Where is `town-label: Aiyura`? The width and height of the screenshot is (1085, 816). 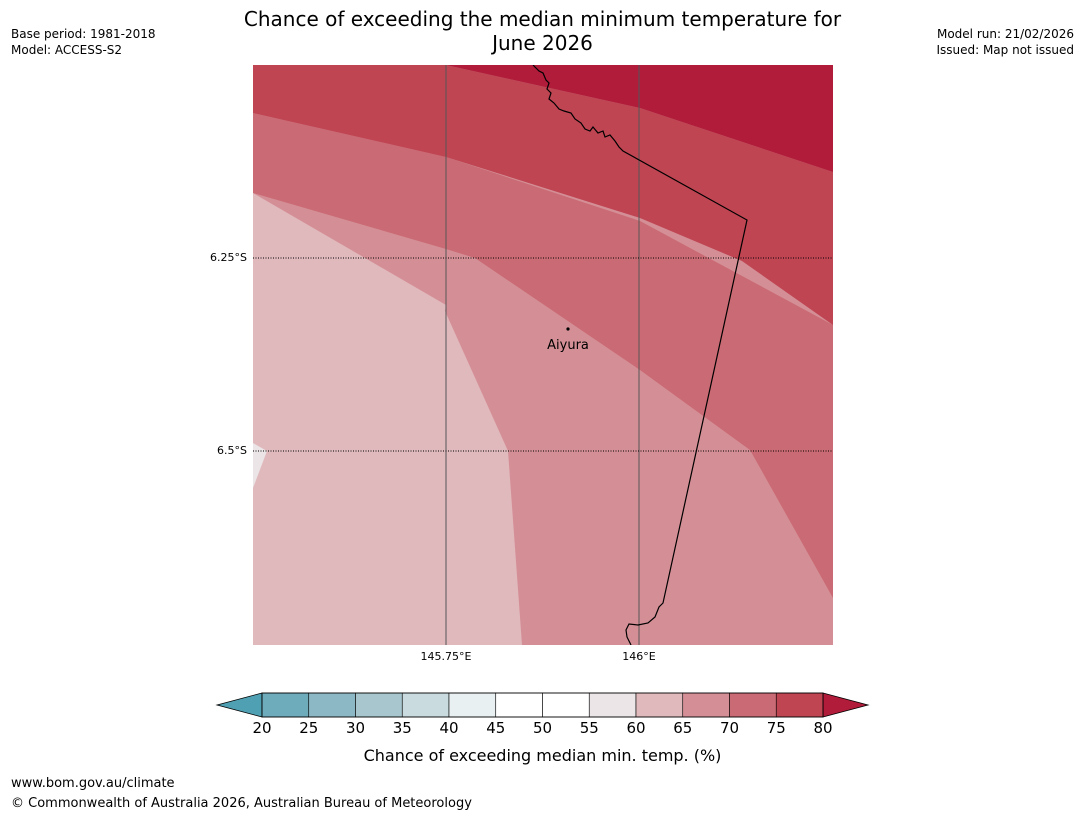
town-label: Aiyura is located at coordinates (568, 345).